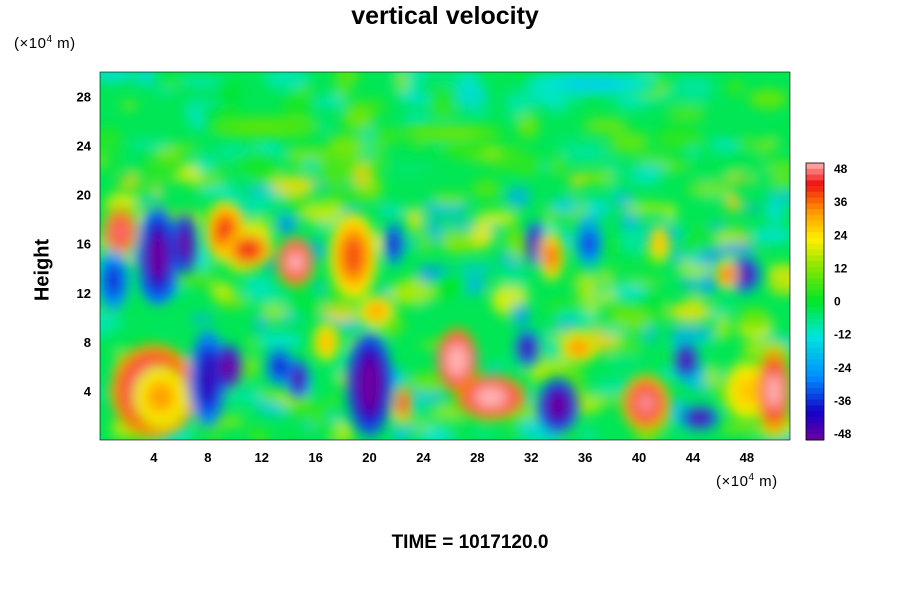  I want to click on x-tick-label: 4, so click(154, 457).